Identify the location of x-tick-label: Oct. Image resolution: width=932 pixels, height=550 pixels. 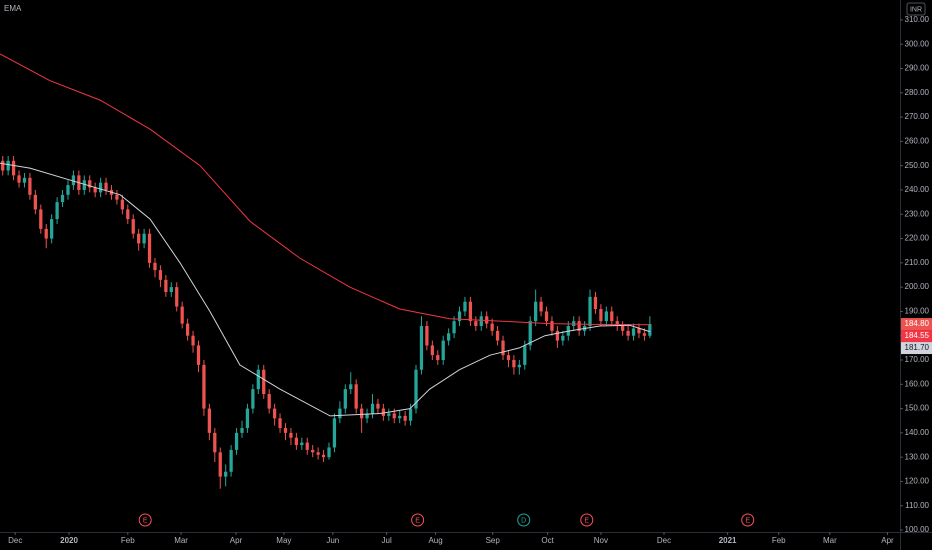
(547, 540).